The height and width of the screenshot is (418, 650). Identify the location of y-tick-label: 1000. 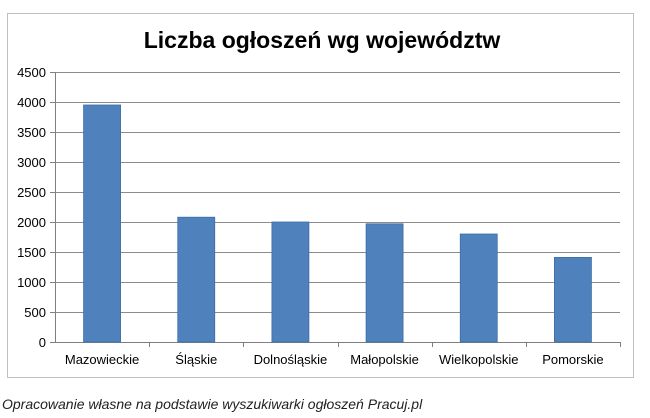
(31, 282).